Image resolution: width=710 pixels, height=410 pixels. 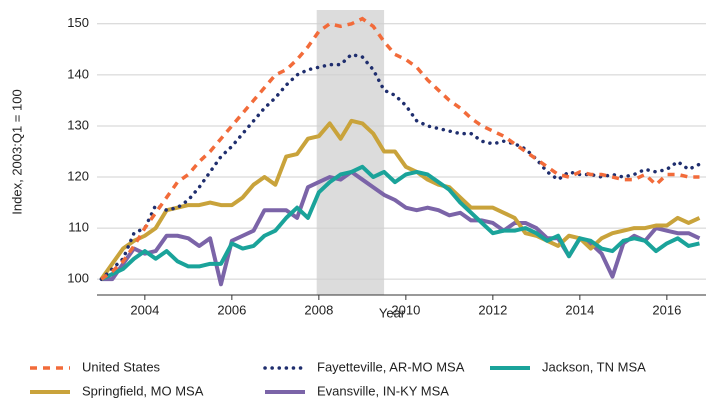 I want to click on y-axis-label: Index, 2003:Q1 = 100, so click(x=16, y=151).